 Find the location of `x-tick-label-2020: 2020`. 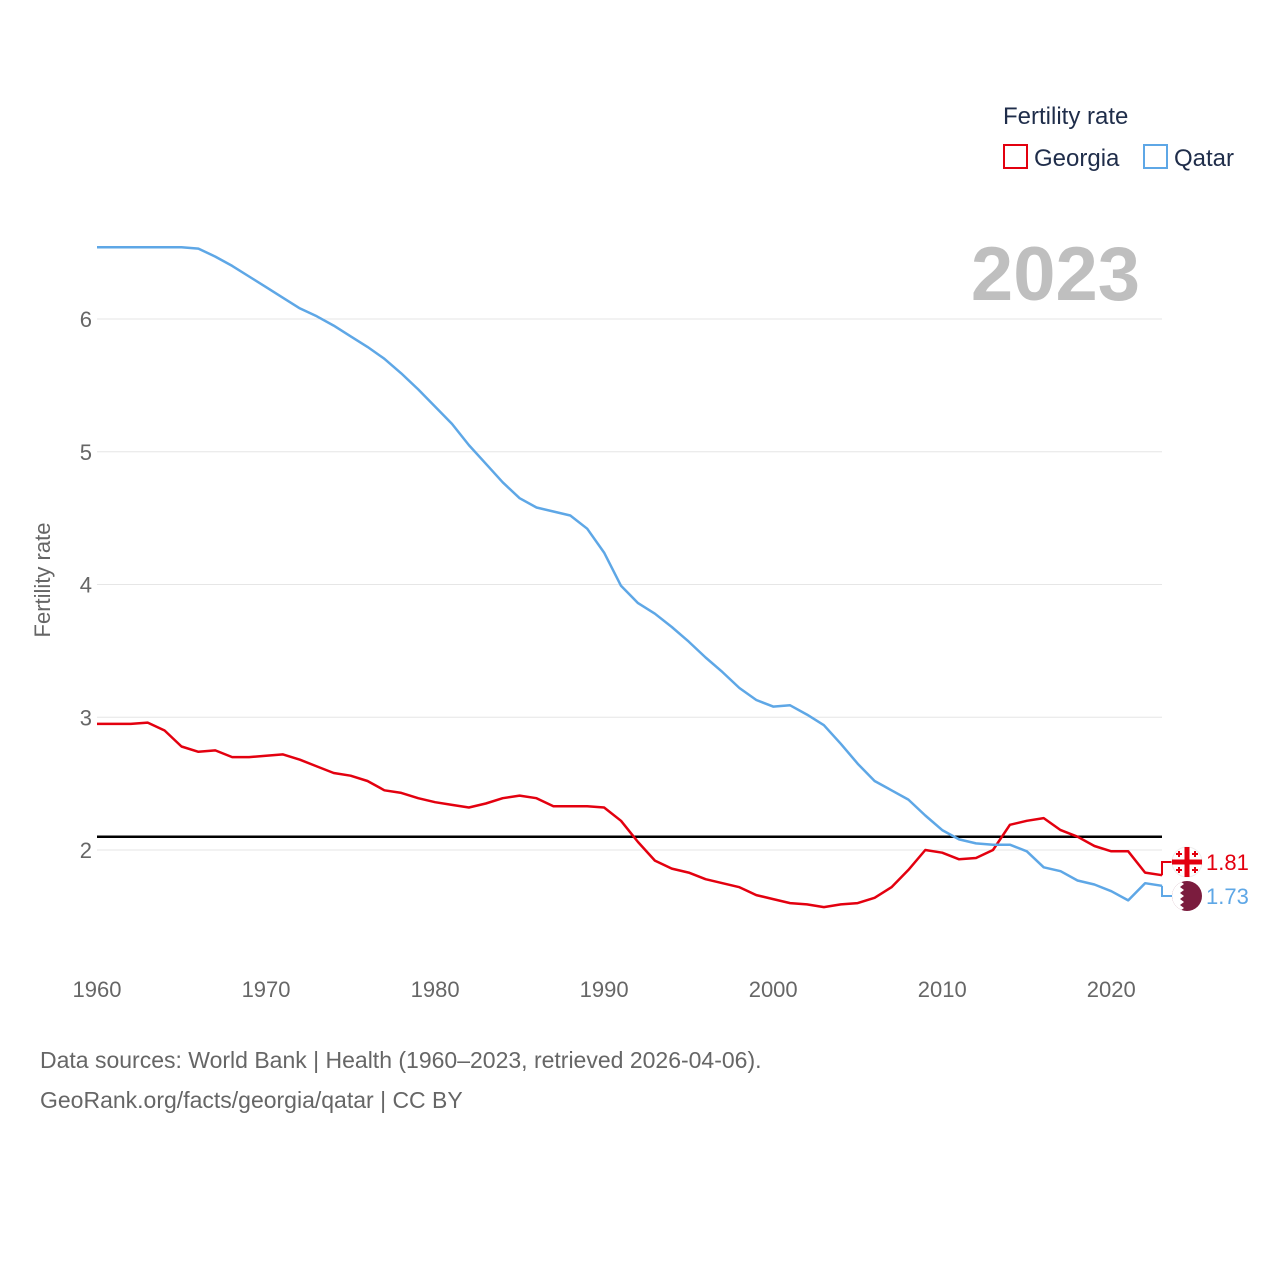

x-tick-label-2020: 2020 is located at coordinates (1111, 989).